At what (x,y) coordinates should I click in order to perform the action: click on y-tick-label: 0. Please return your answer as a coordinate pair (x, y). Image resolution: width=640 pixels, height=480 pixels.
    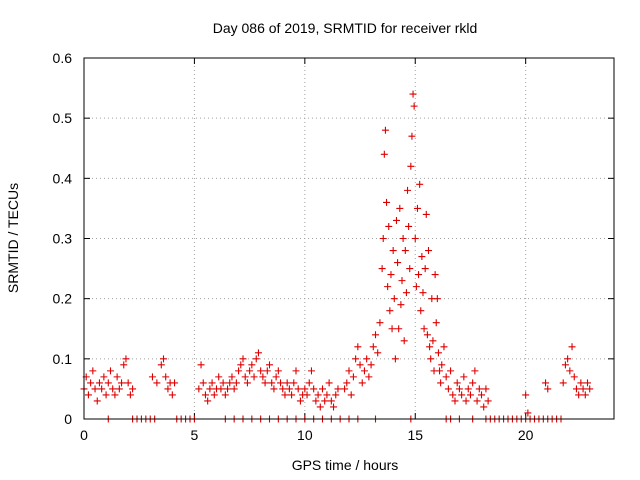
    Looking at the image, I should click on (68, 419).